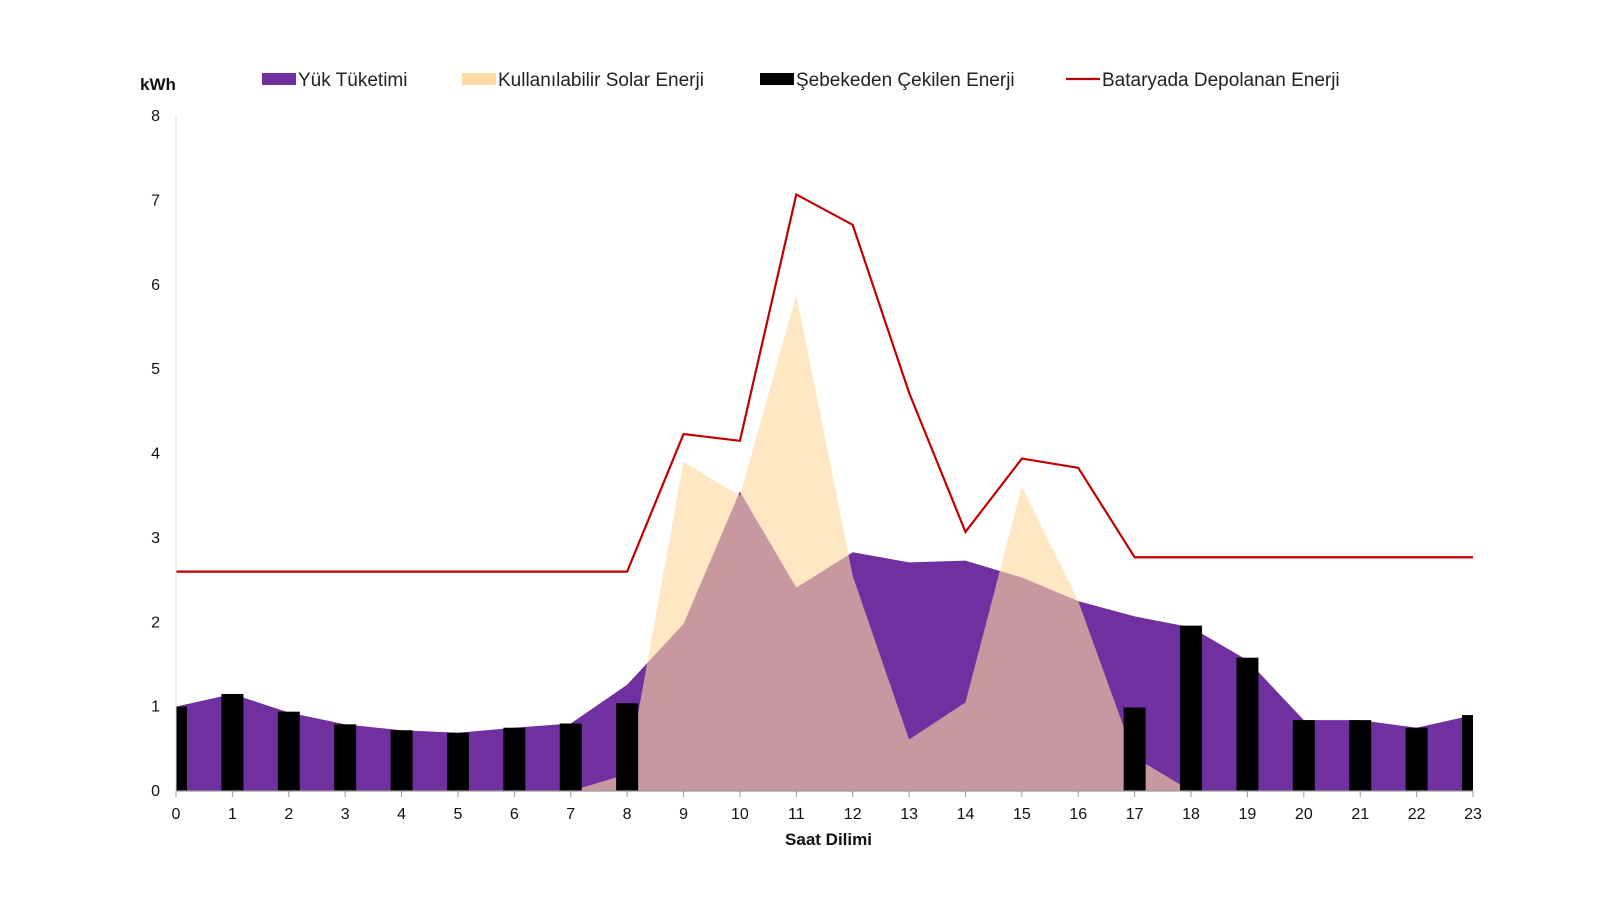  What do you see at coordinates (683, 814) in the screenshot?
I see `x-tick-label: 9` at bounding box center [683, 814].